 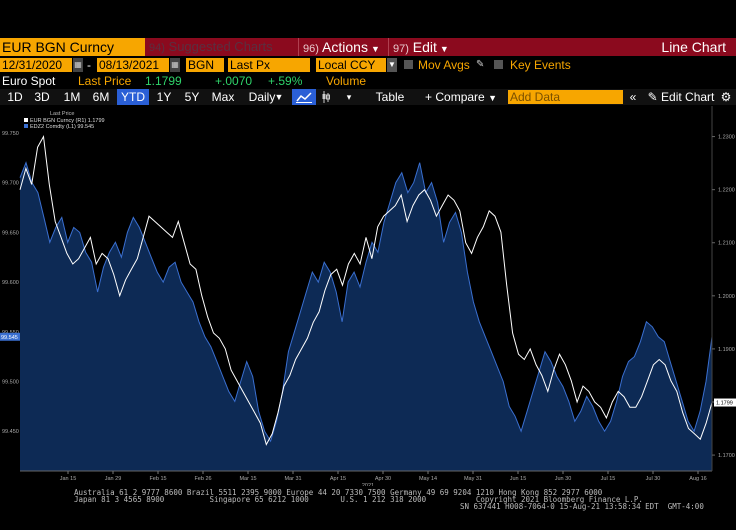 I want to click on chevron-down-icon: ▾, so click(x=349, y=97).